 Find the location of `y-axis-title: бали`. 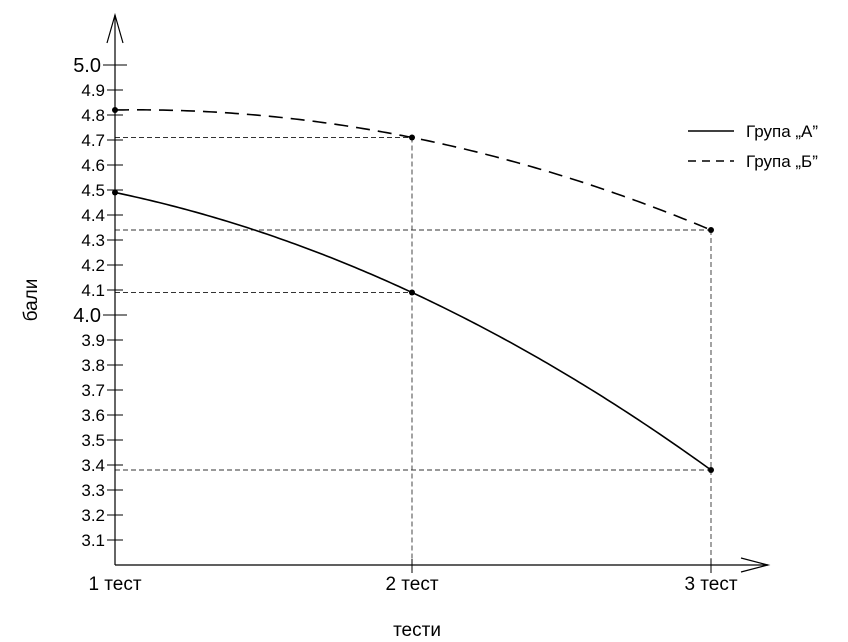

y-axis-title: бали is located at coordinates (31, 300).